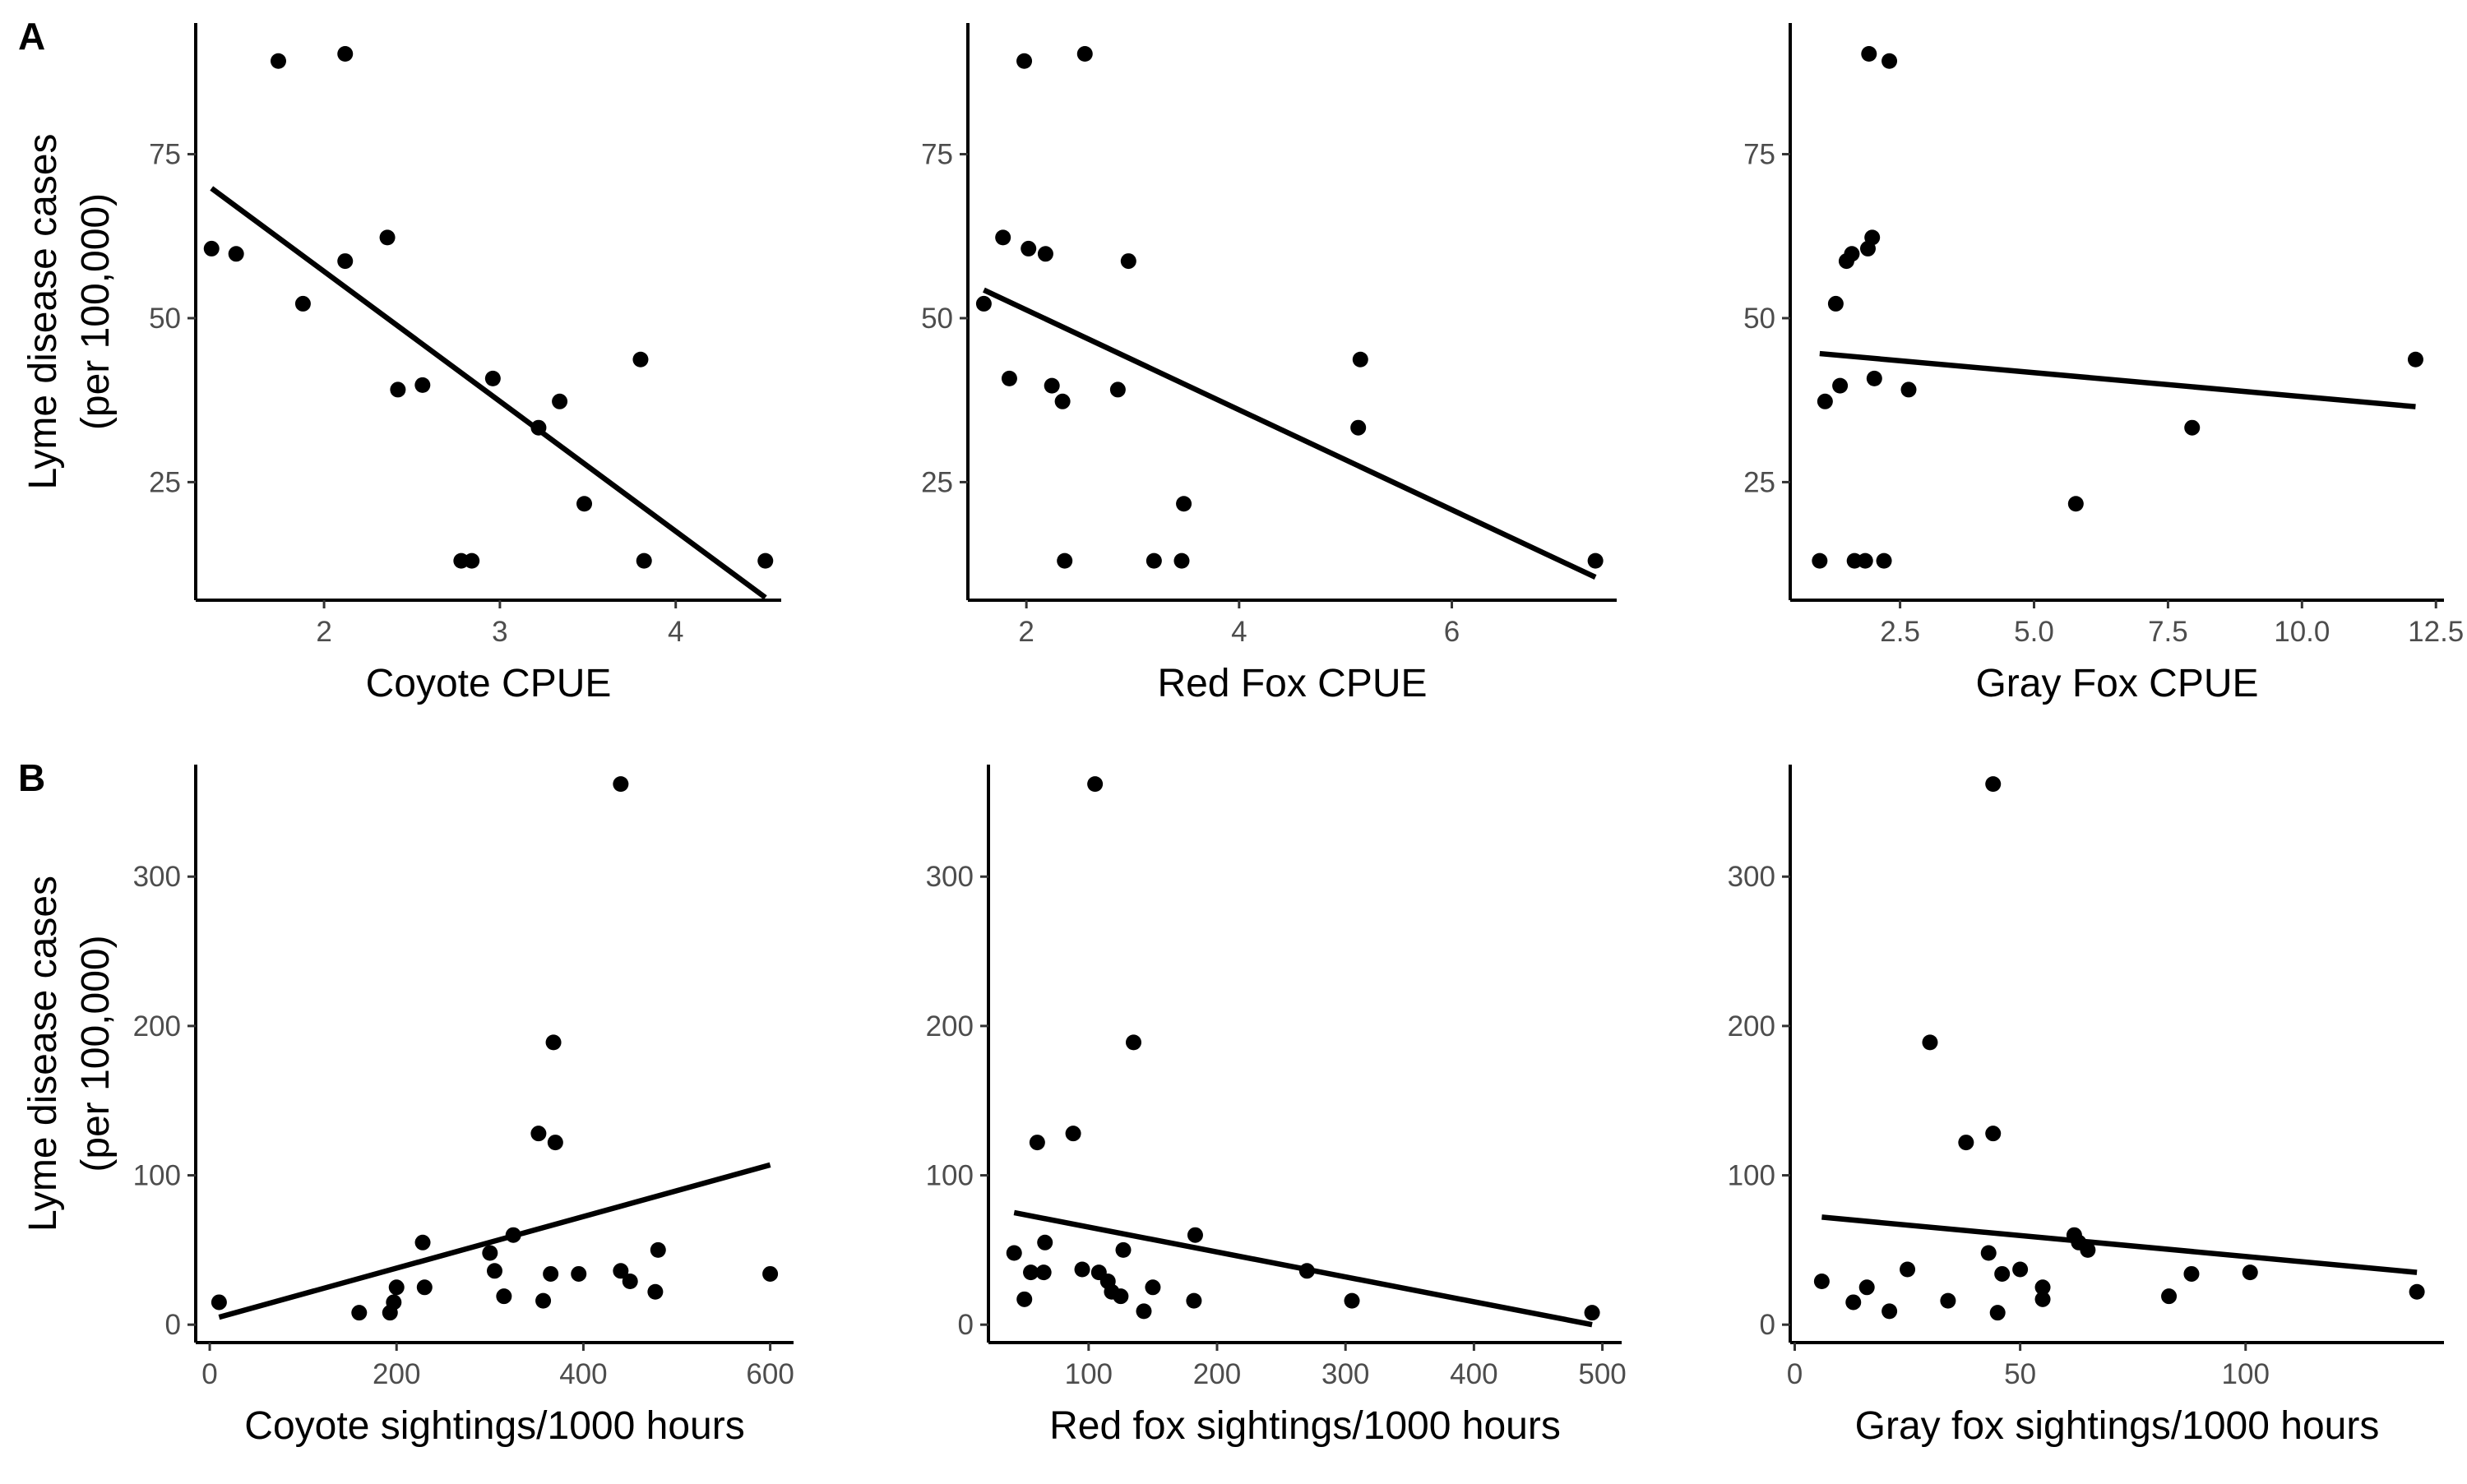 This screenshot has width=2467, height=1484. Describe the element at coordinates (2117, 684) in the screenshot. I see `x-axis-title: Gray Fox CPUE` at that location.